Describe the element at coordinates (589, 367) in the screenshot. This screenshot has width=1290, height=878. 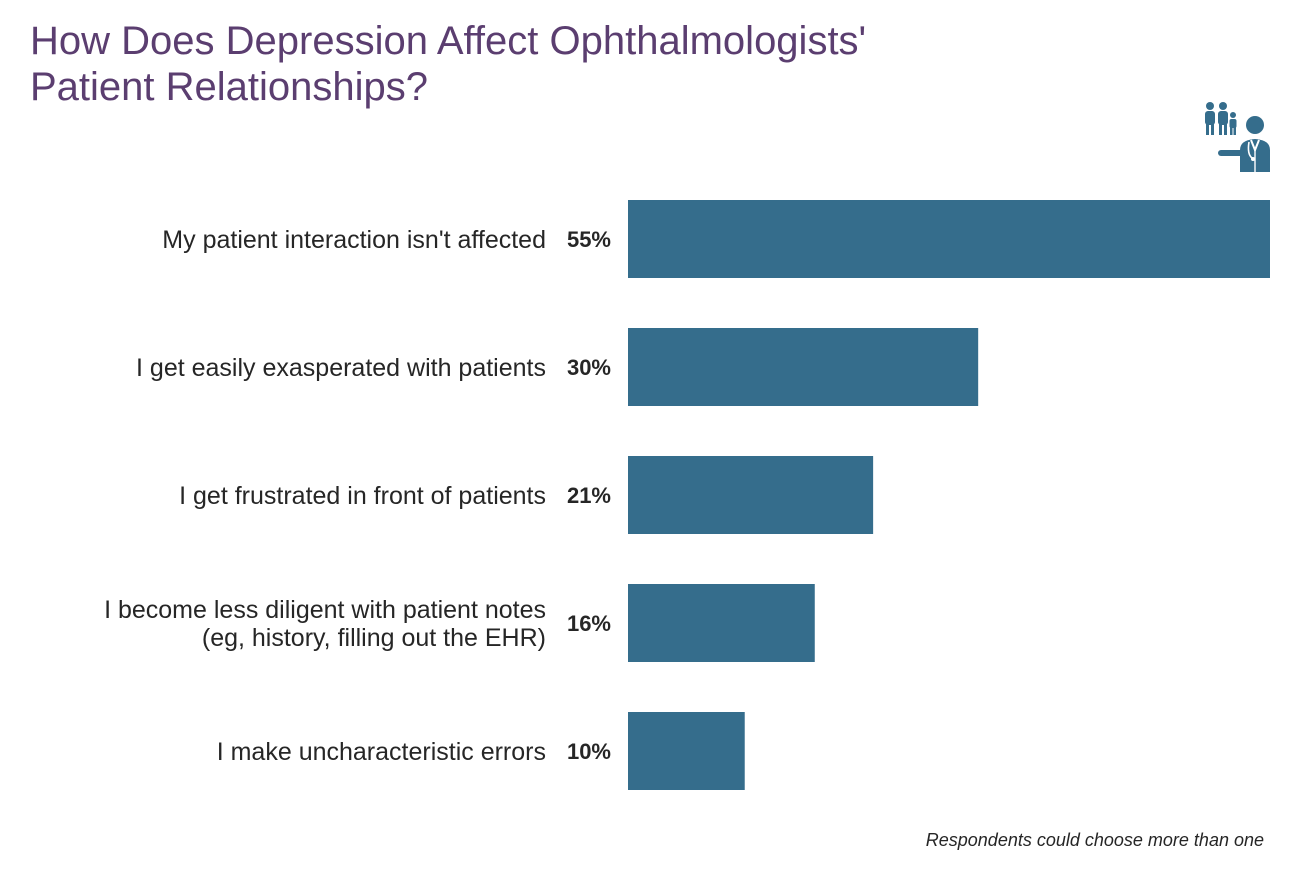
I see `value-label-1: 30%` at that location.